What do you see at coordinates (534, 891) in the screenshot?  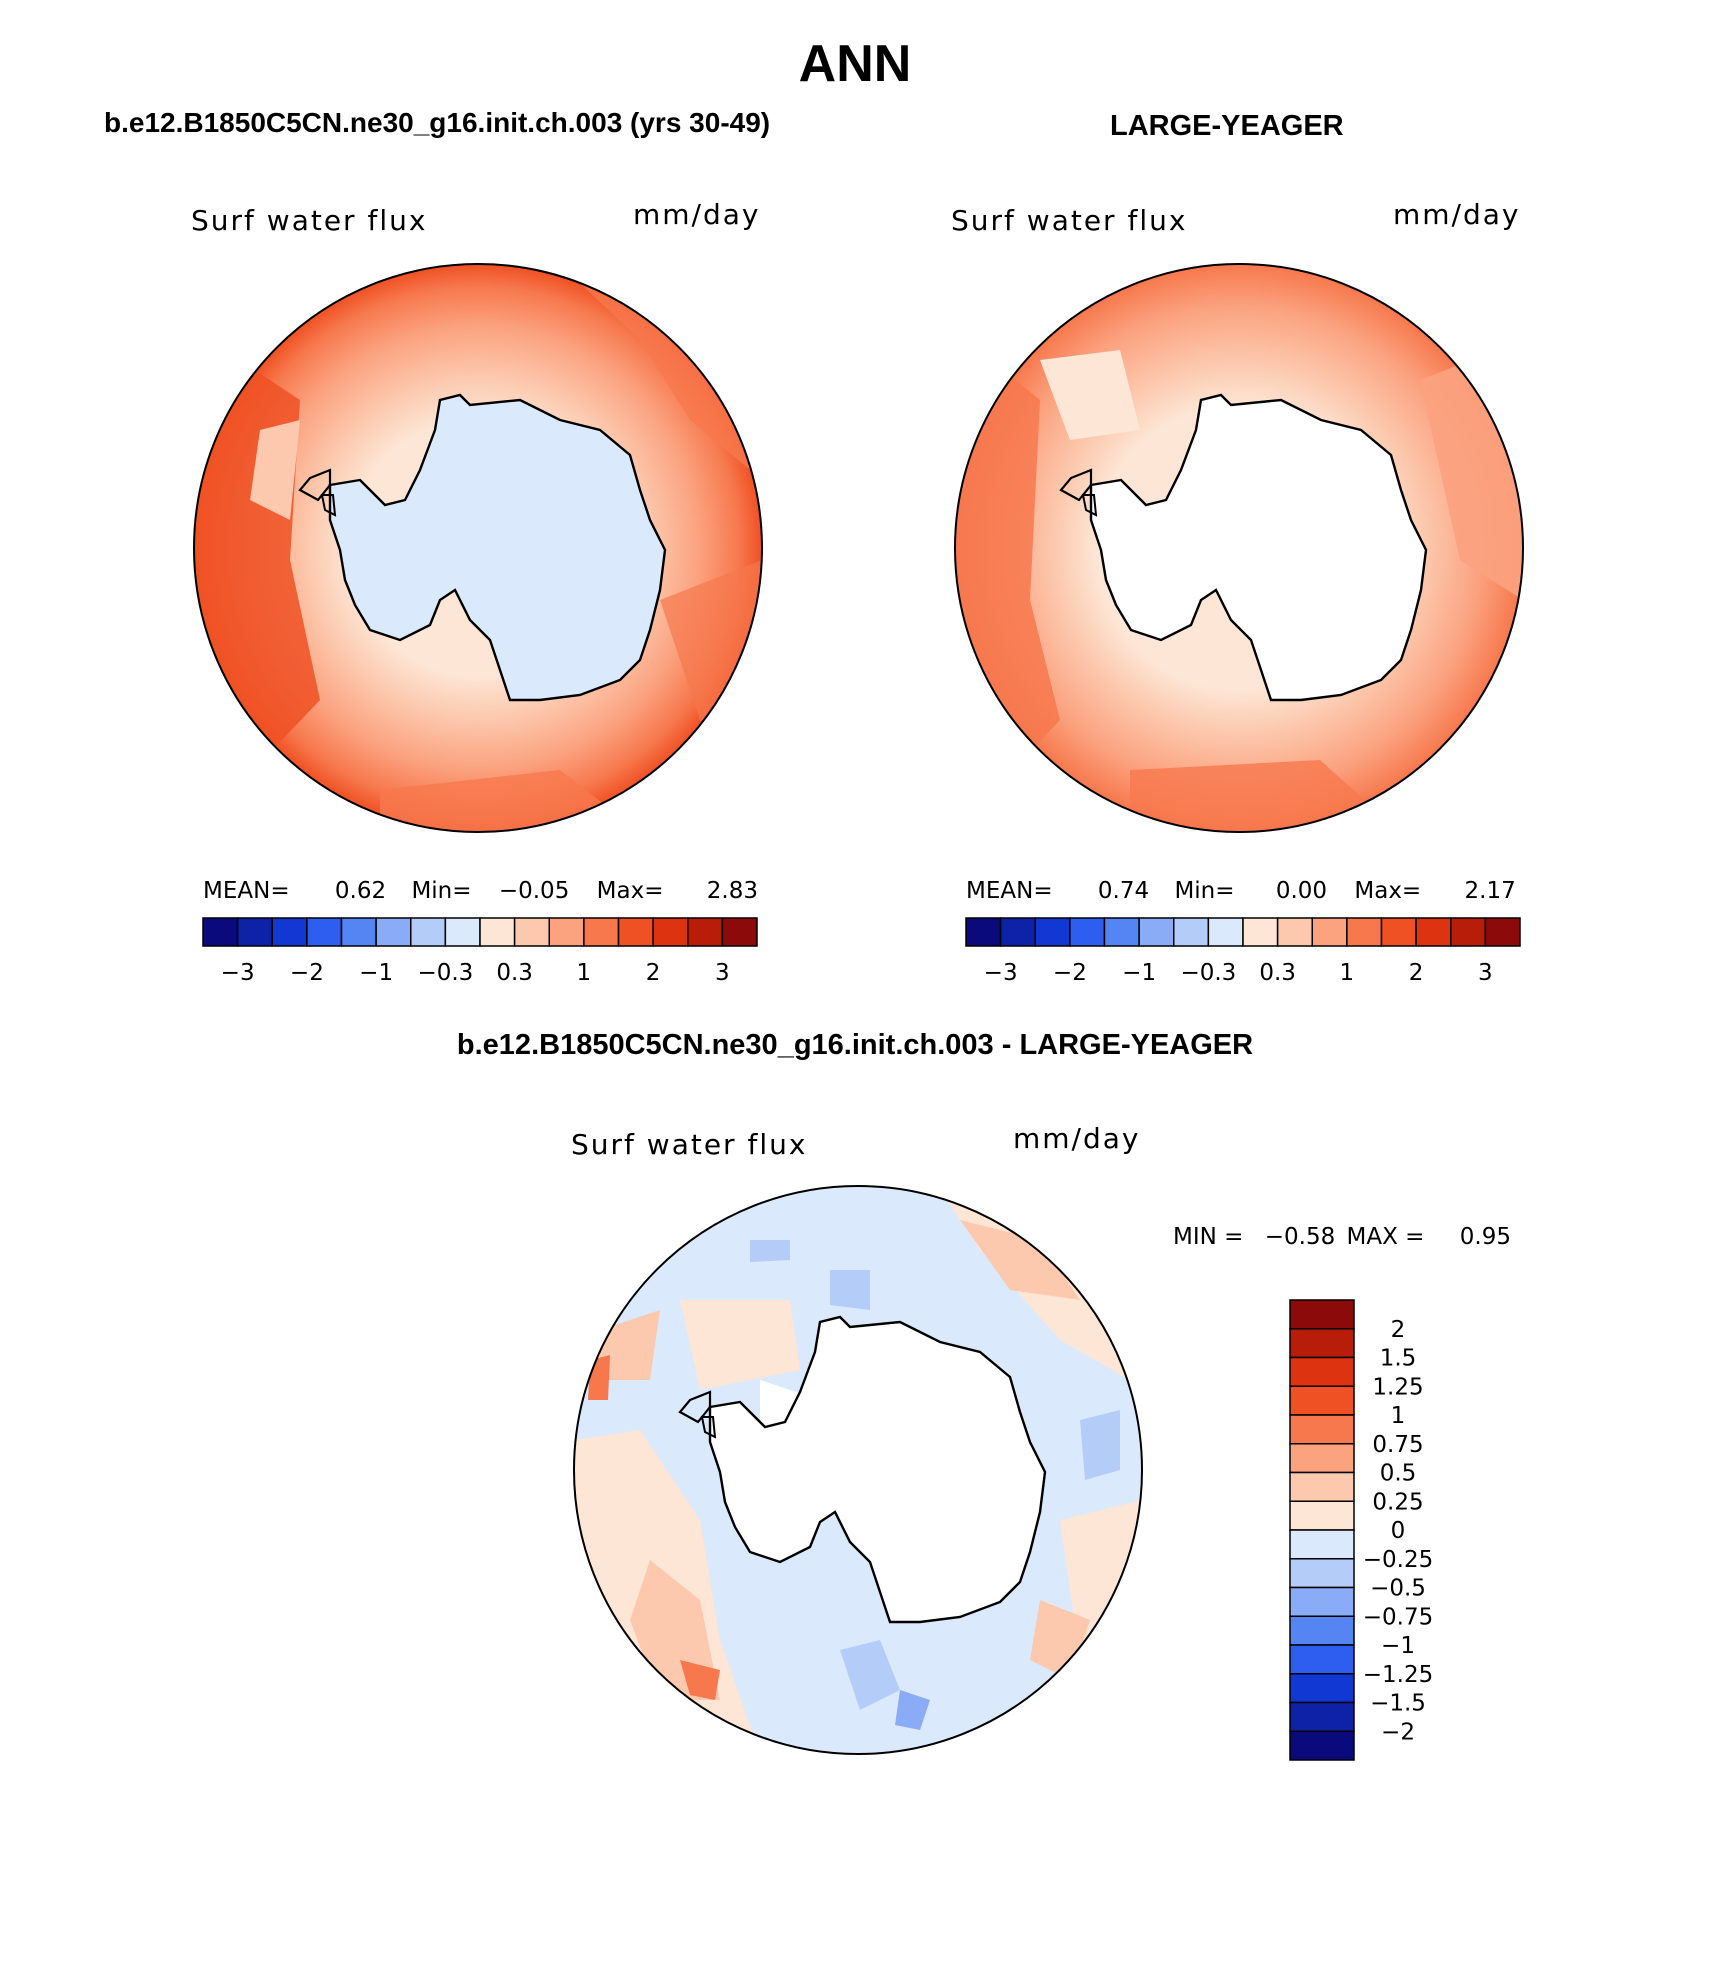 I see `left-min-value: −0.05` at bounding box center [534, 891].